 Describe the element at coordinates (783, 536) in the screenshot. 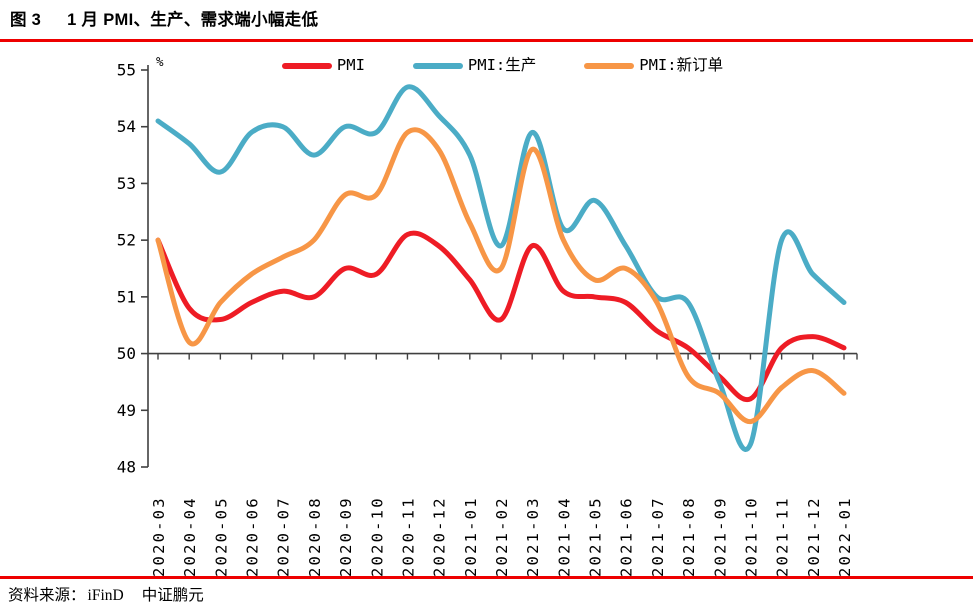

I see `x-tick-label-2021-11: 2021-11` at that location.